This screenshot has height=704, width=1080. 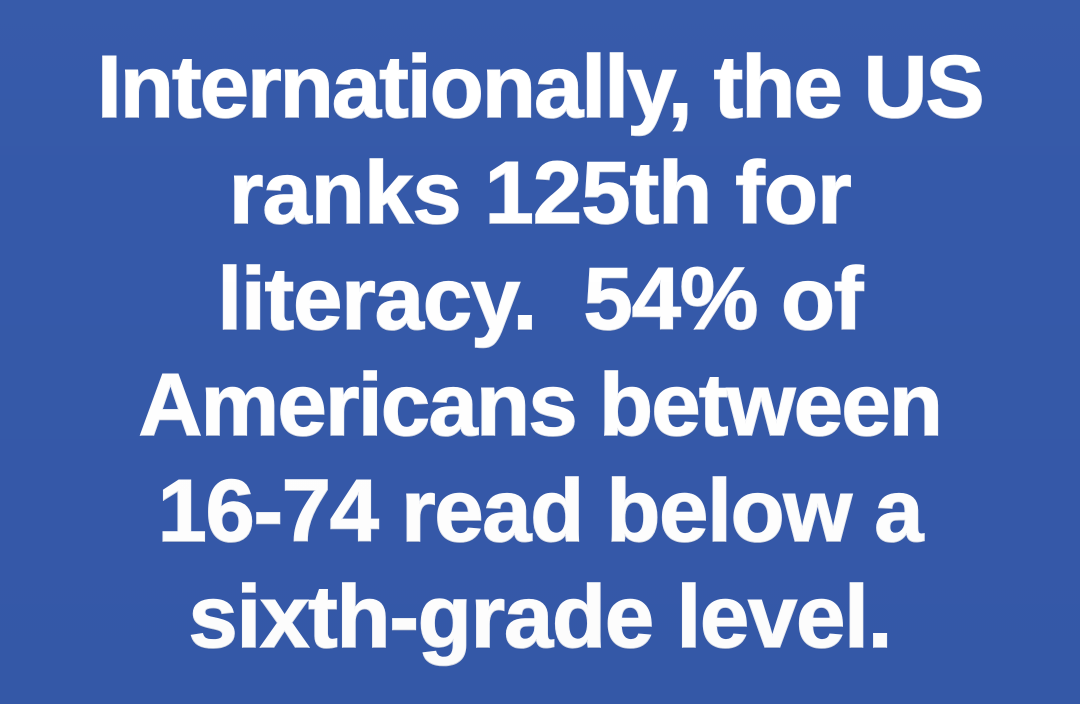 I want to click on statement-line-5: 16-74 read below a, so click(x=540, y=510).